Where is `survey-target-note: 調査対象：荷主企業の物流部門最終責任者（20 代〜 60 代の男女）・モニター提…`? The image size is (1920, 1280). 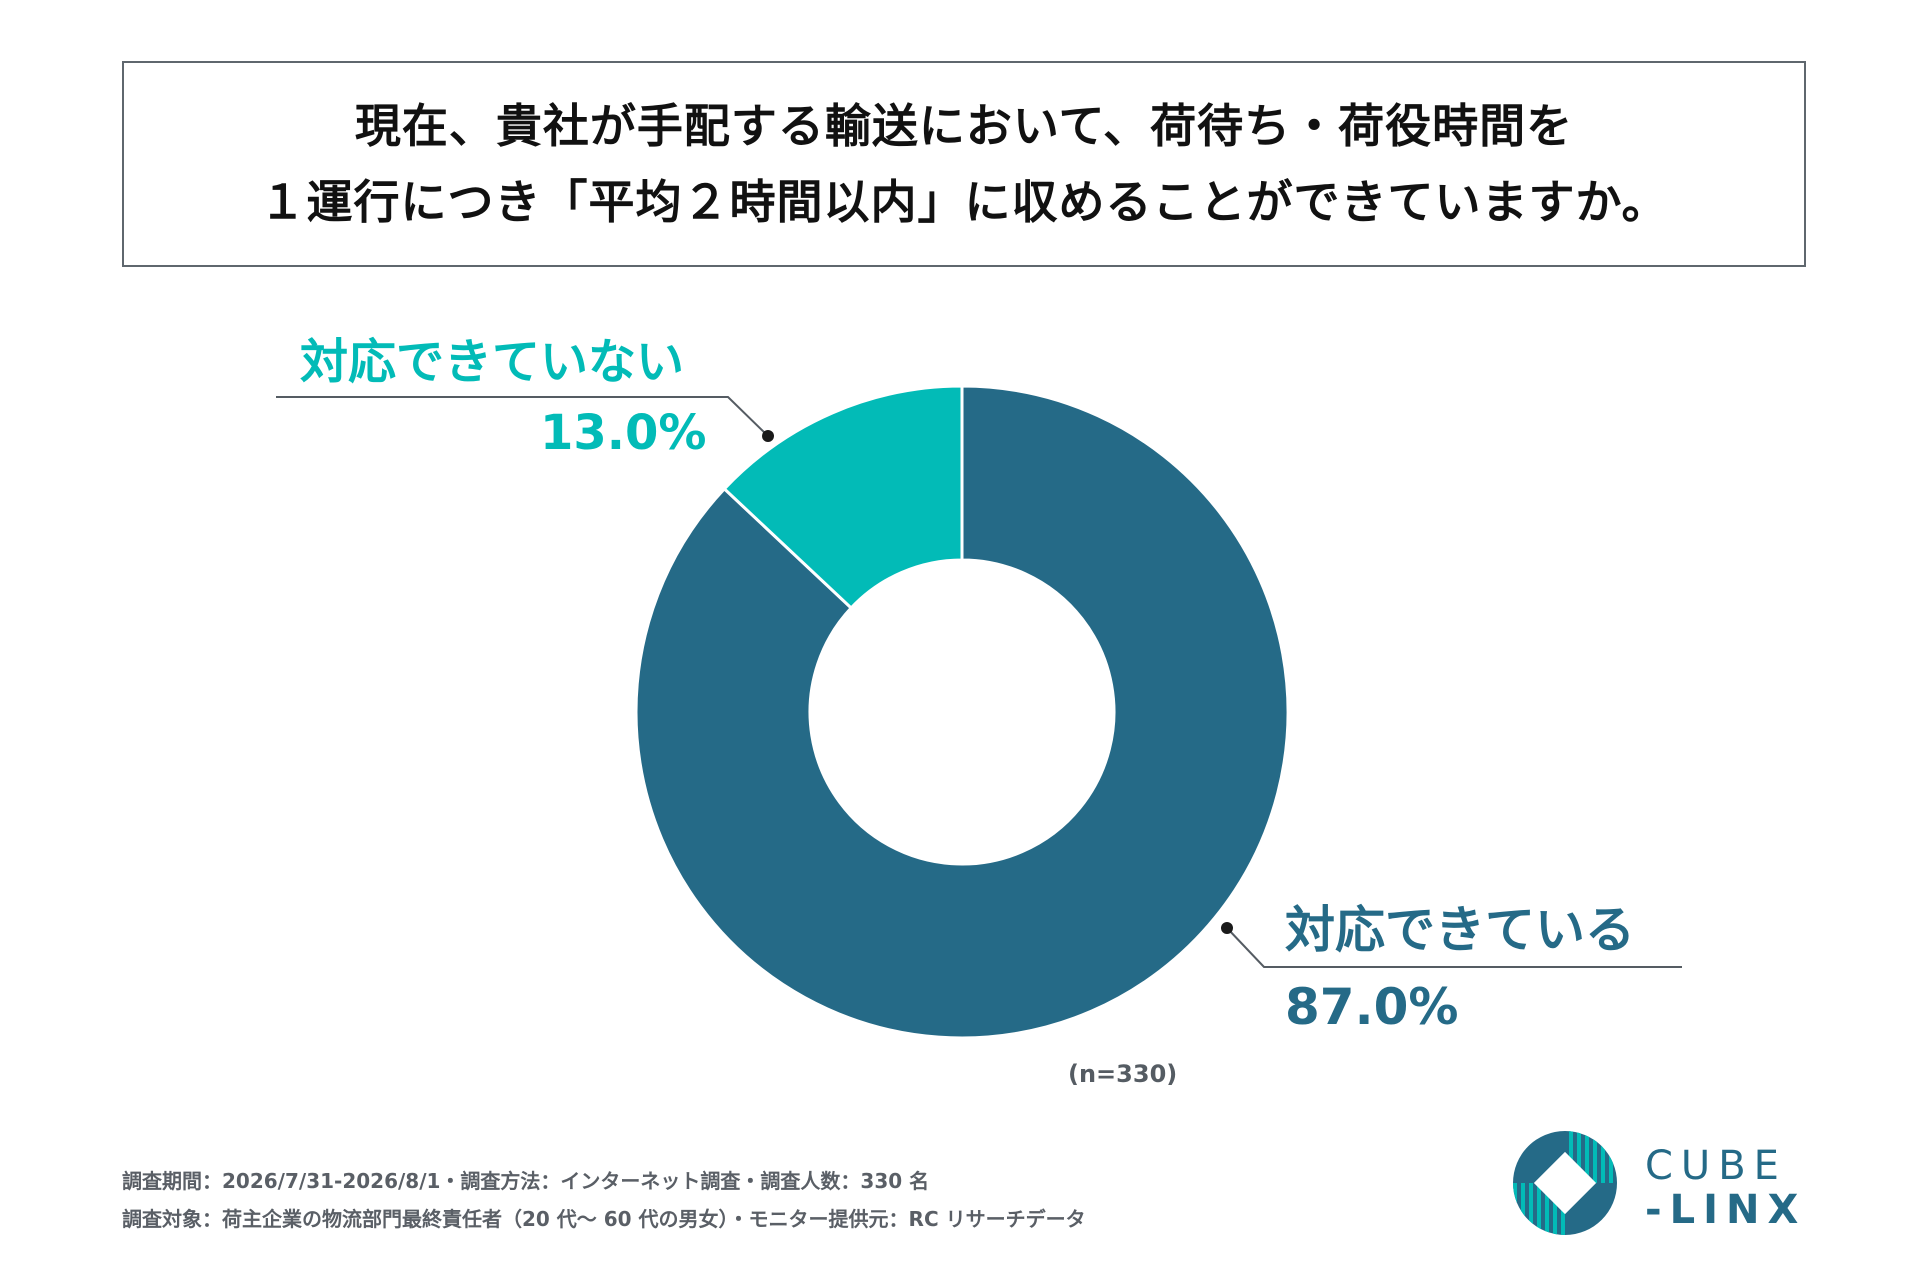
survey-target-note: 調査対象：荷主企業の物流部門最終責任者（20 代〜 60 代の男女）・モニター提… is located at coordinates (604, 1219).